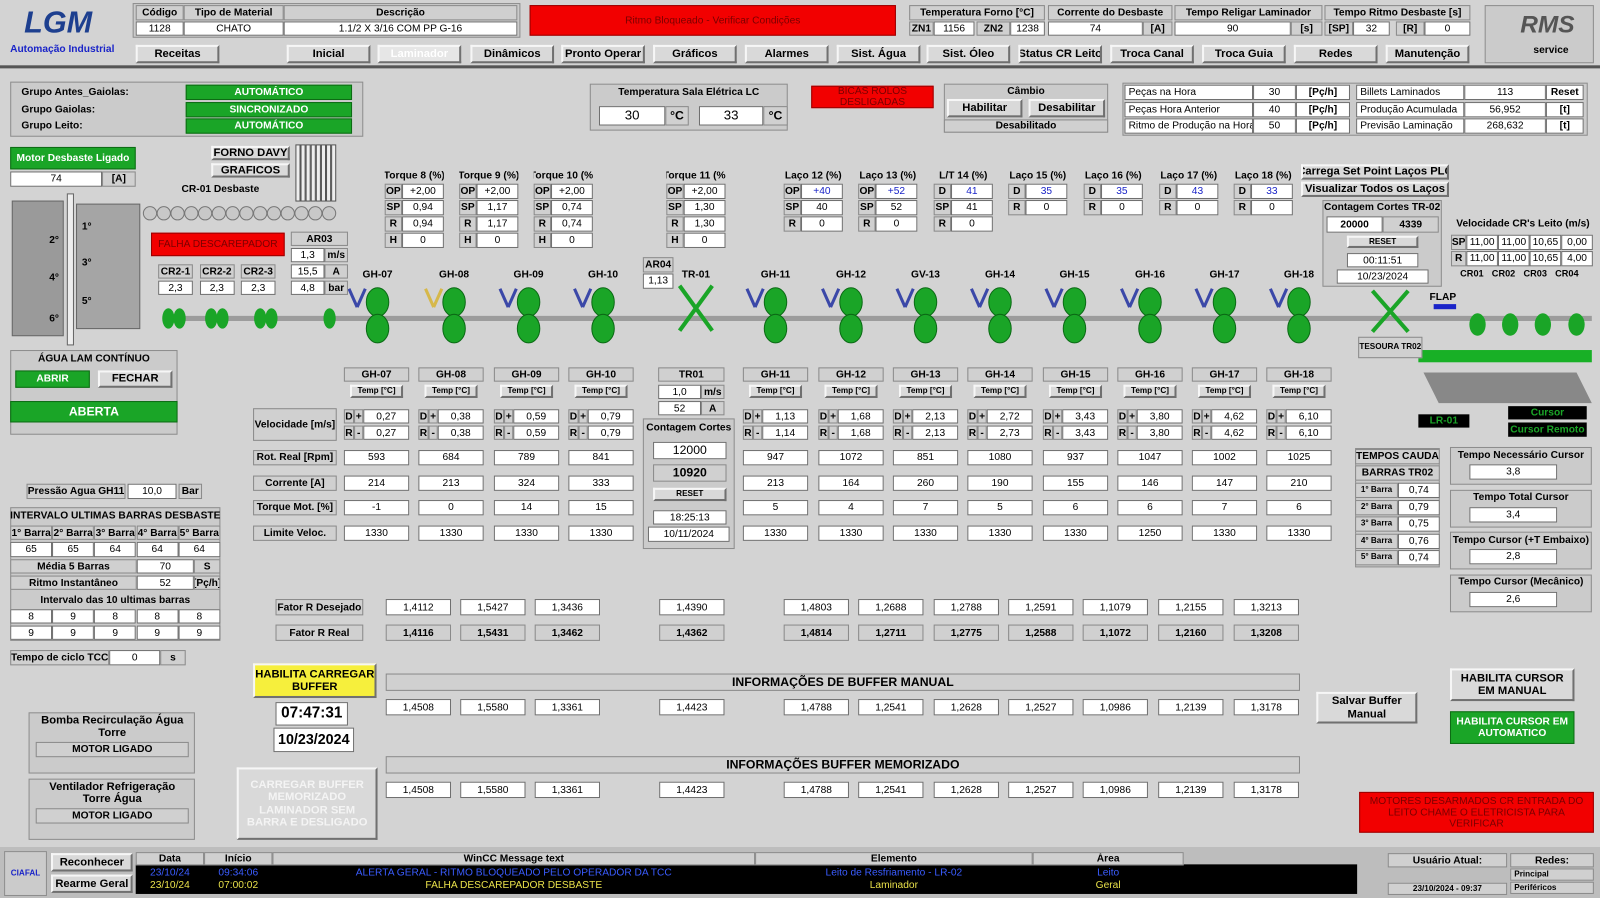 This screenshot has width=1600, height=898. I want to click on stand-corrente: 213, so click(775, 483).